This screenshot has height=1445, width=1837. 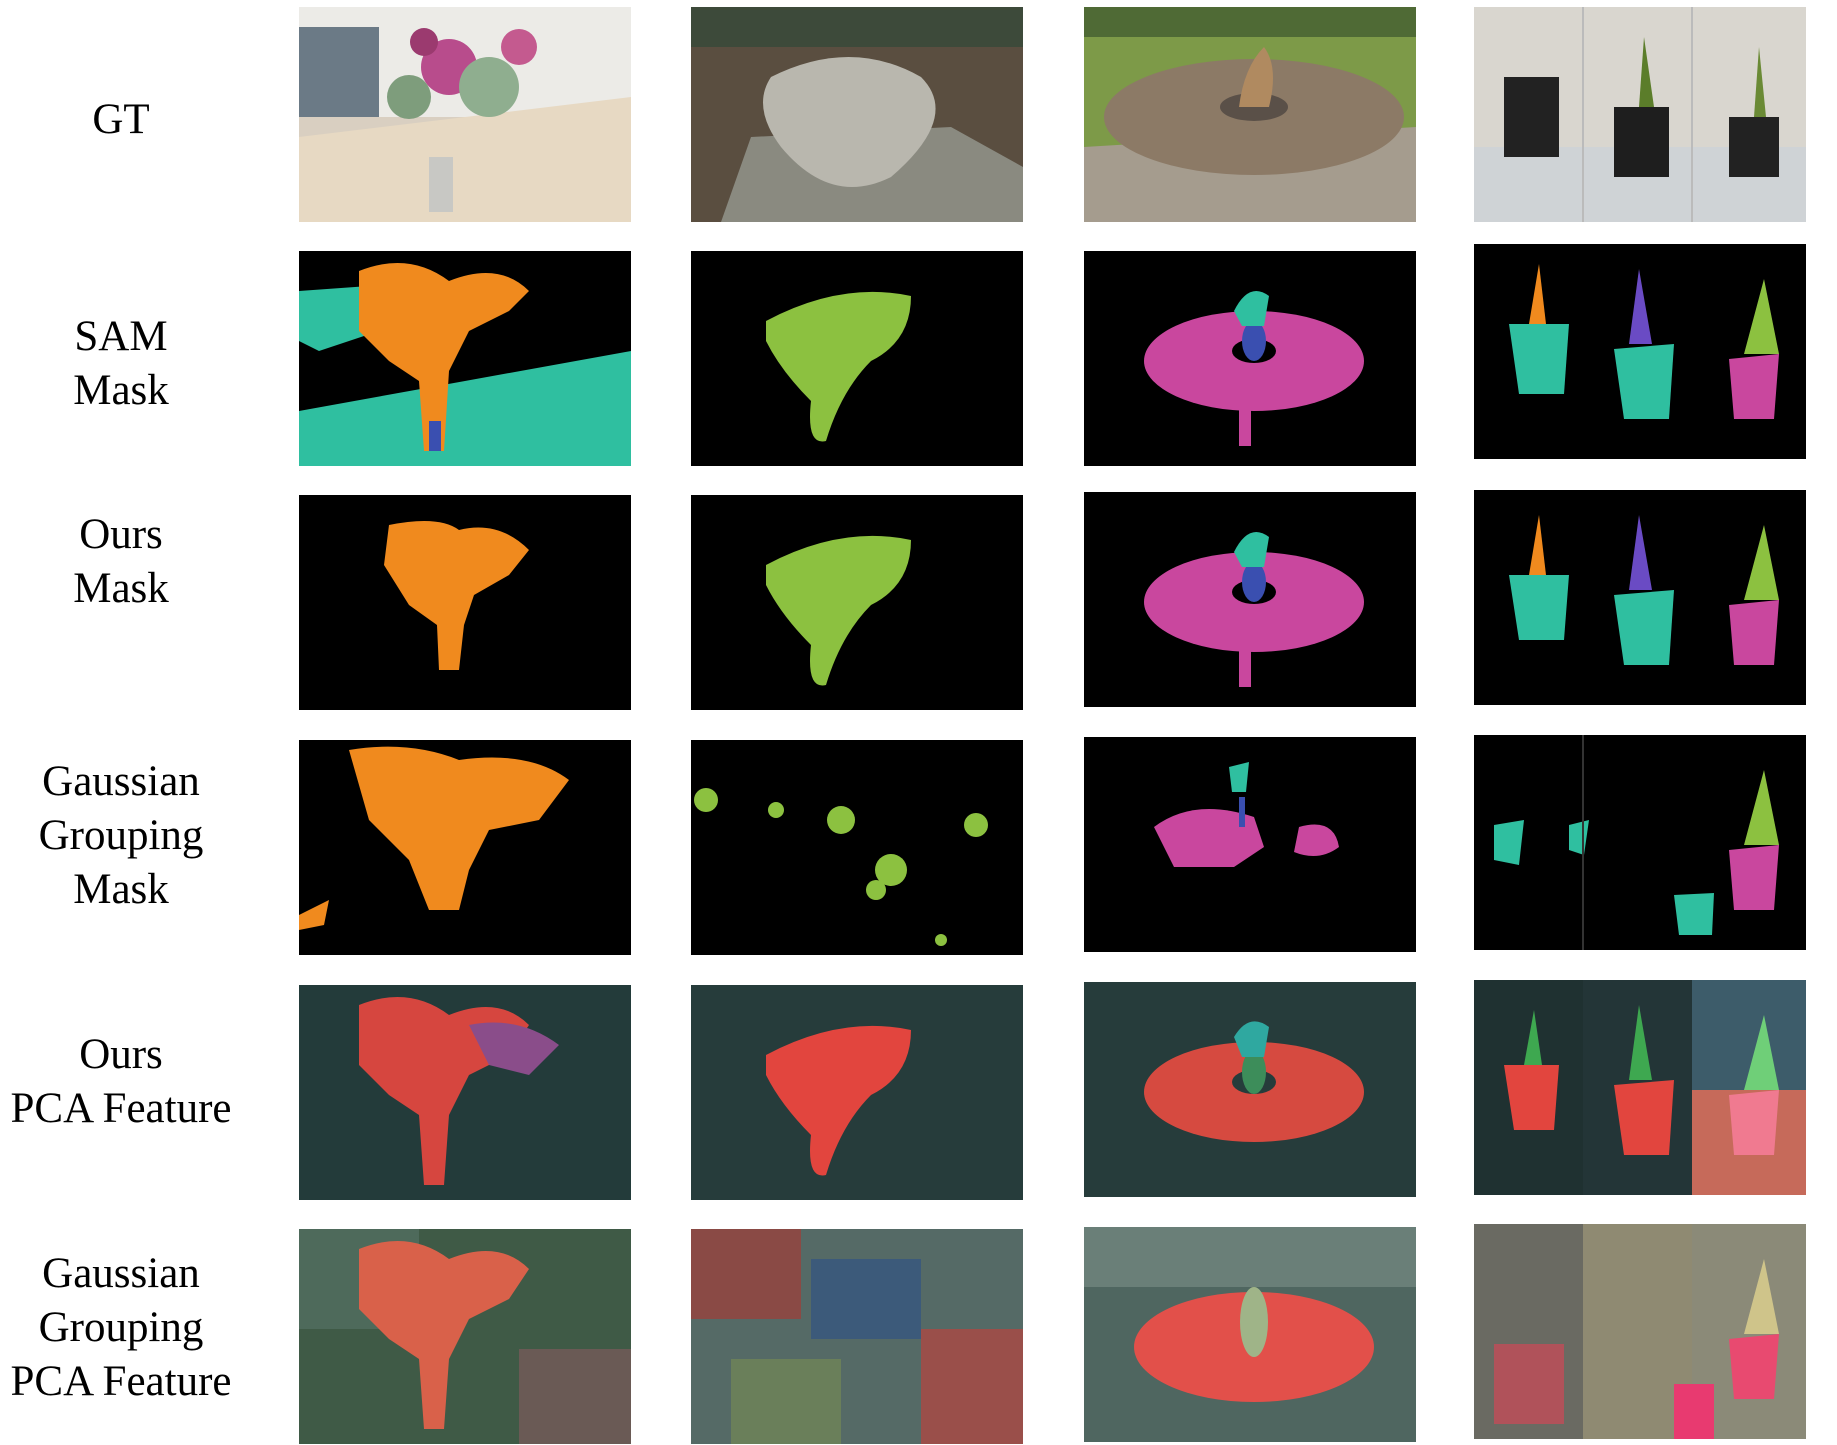 I want to click on gaussian-grouping-mask-round-table, so click(x=1250, y=844).